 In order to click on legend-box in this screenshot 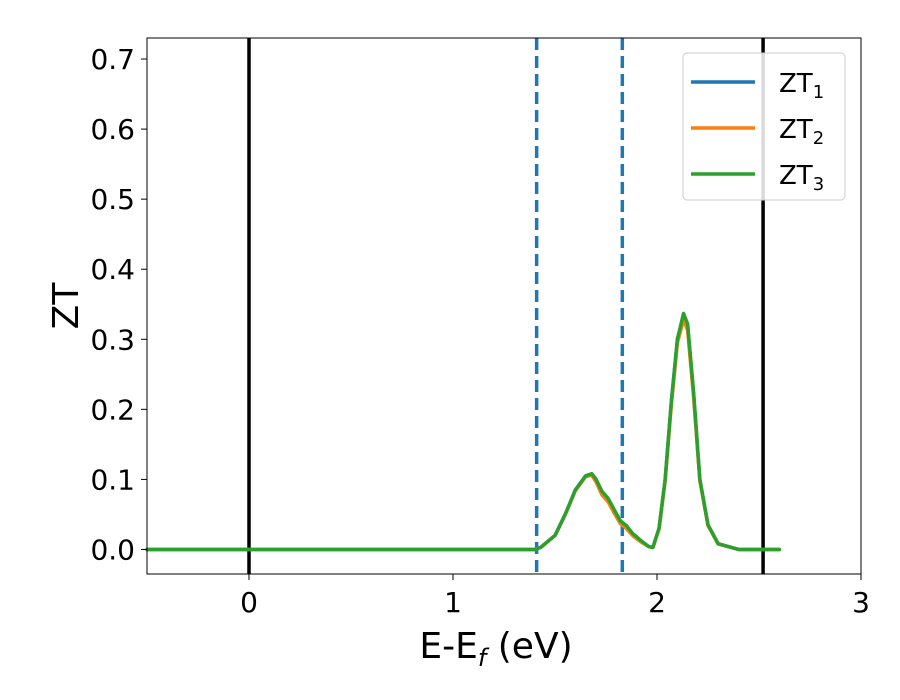, I will do `click(764, 126)`.